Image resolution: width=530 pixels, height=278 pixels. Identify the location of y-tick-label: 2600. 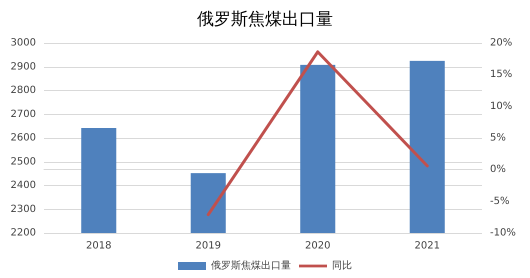
(23, 138).